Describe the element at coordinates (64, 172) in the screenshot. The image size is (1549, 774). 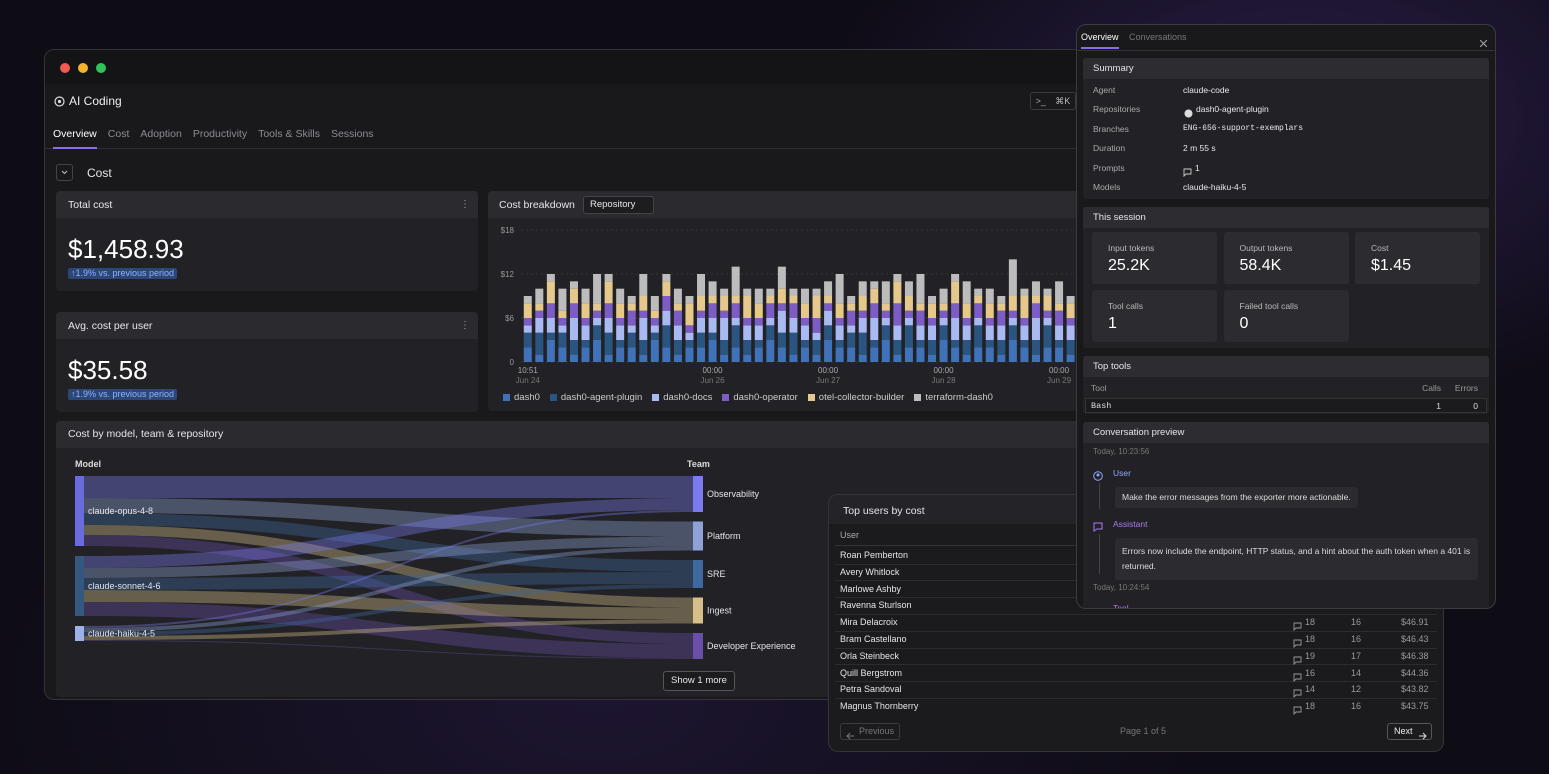
I see `collapse-button` at that location.